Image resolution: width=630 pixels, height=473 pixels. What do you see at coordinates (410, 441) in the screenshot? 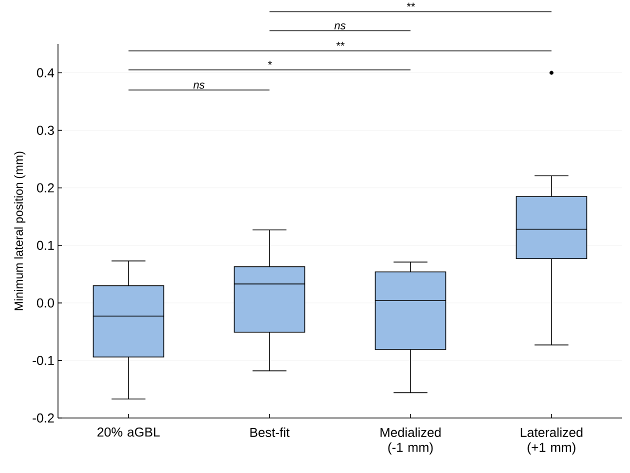
I see `x-tick-label: Medialized (-1 mm)` at bounding box center [410, 441].